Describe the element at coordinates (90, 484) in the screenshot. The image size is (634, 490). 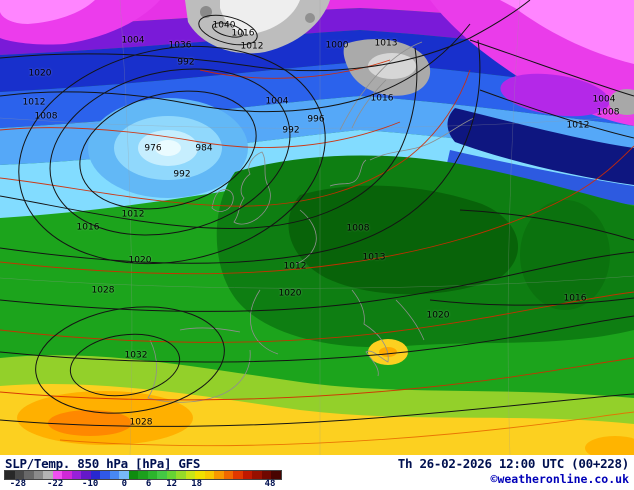
I see `colorbar-label: -10` at that location.